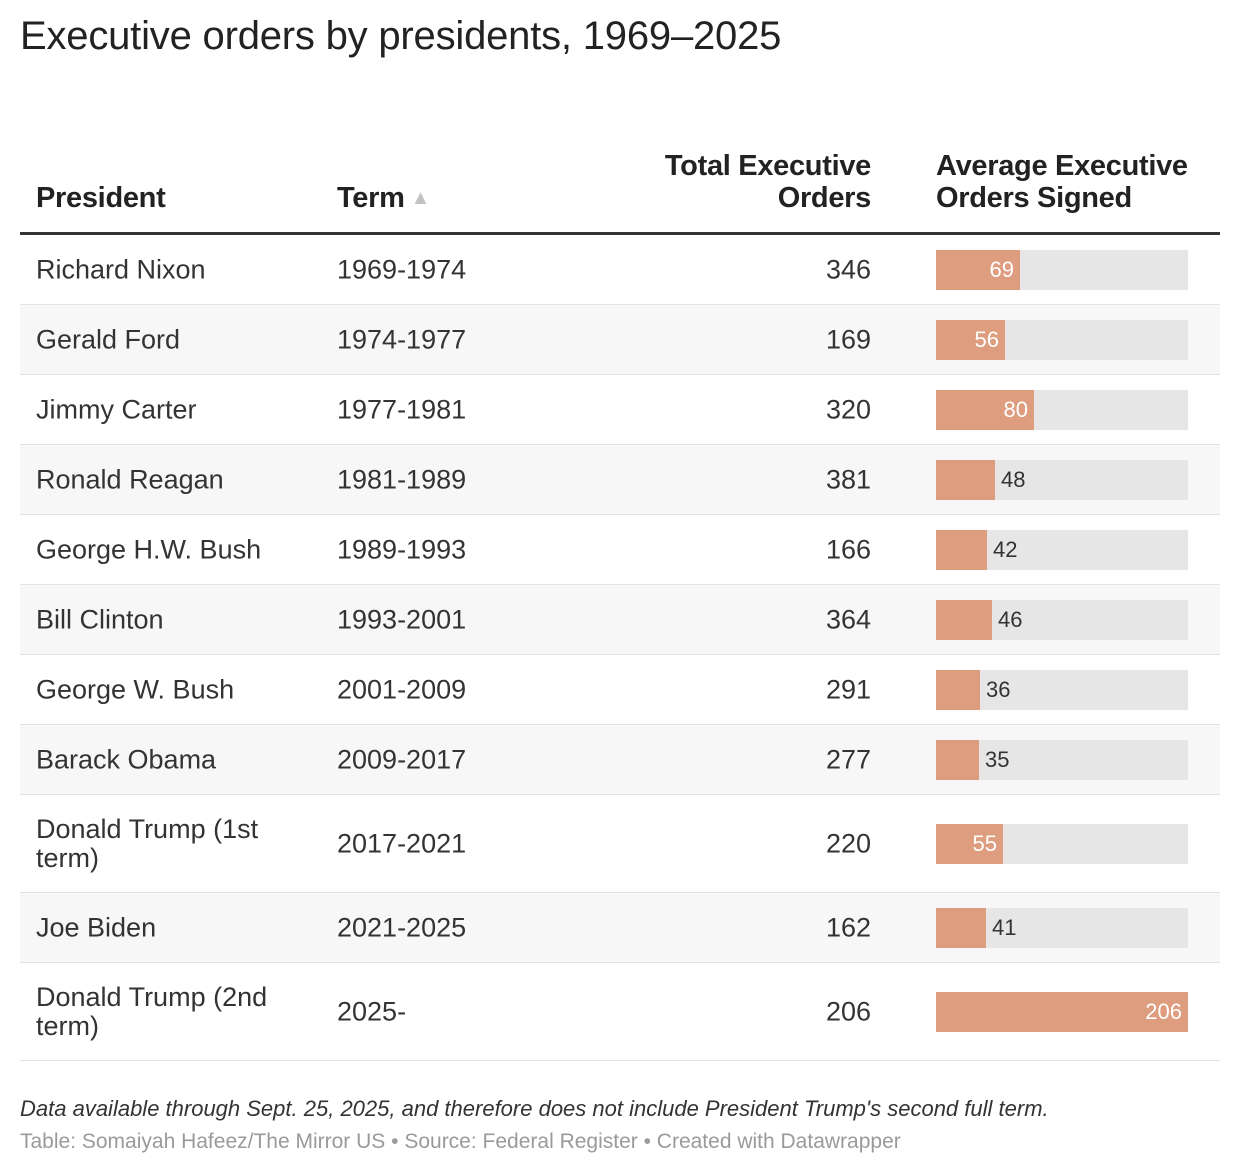 This screenshot has height=1176, width=1240. I want to click on table-row: Bill Clinton 1993-2001 364 46, so click(620, 620).